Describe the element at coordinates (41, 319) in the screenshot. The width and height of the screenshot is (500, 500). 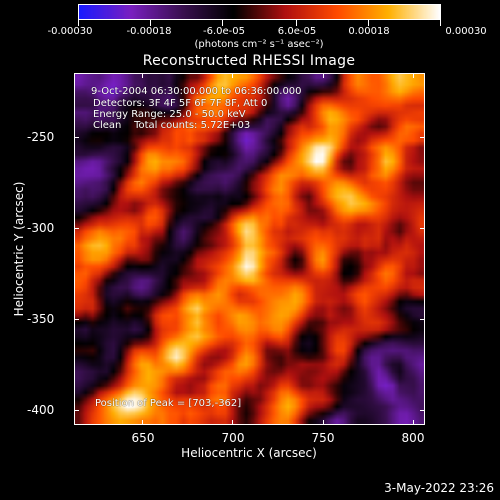
I see `y-tick-label: -350` at that location.